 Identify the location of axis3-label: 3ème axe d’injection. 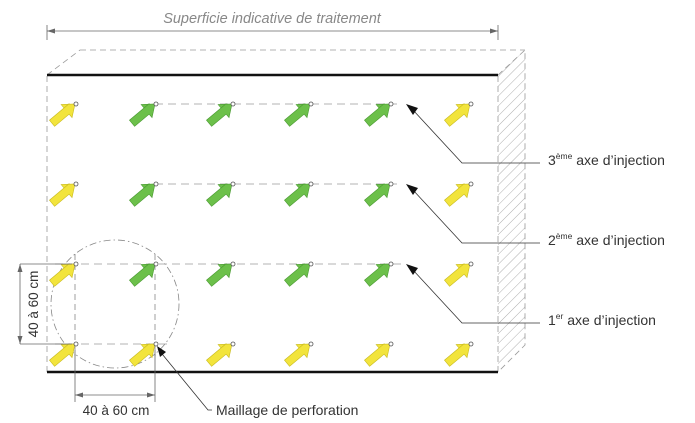
(606, 159).